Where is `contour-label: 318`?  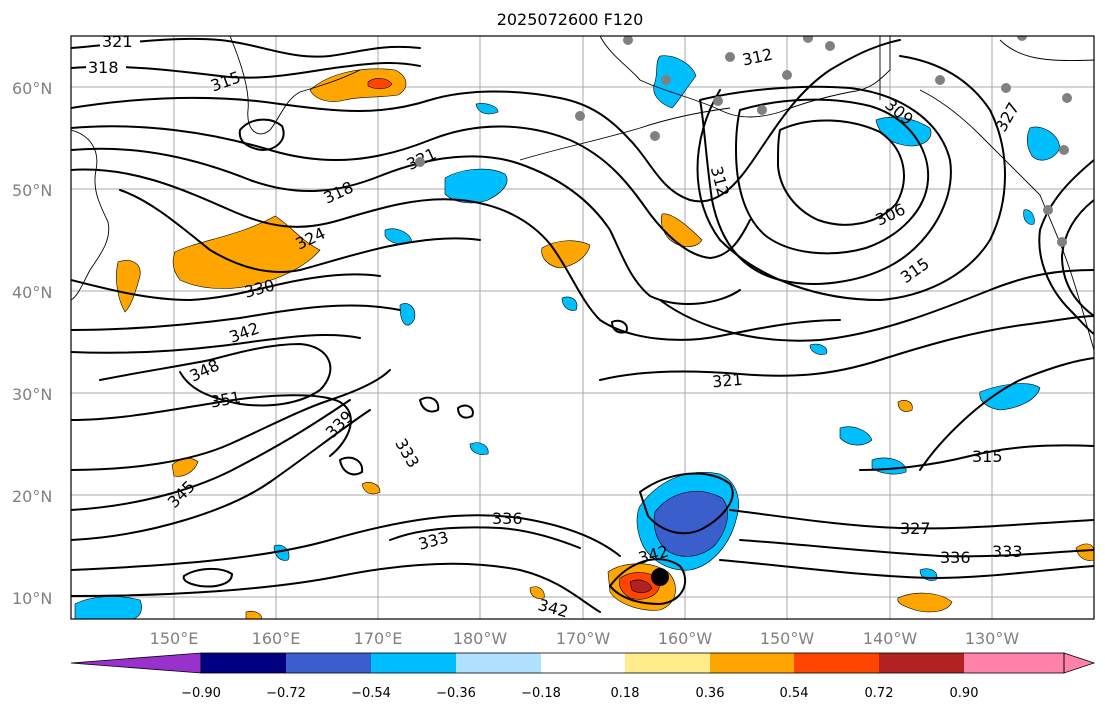
contour-label: 318 is located at coordinates (103, 67).